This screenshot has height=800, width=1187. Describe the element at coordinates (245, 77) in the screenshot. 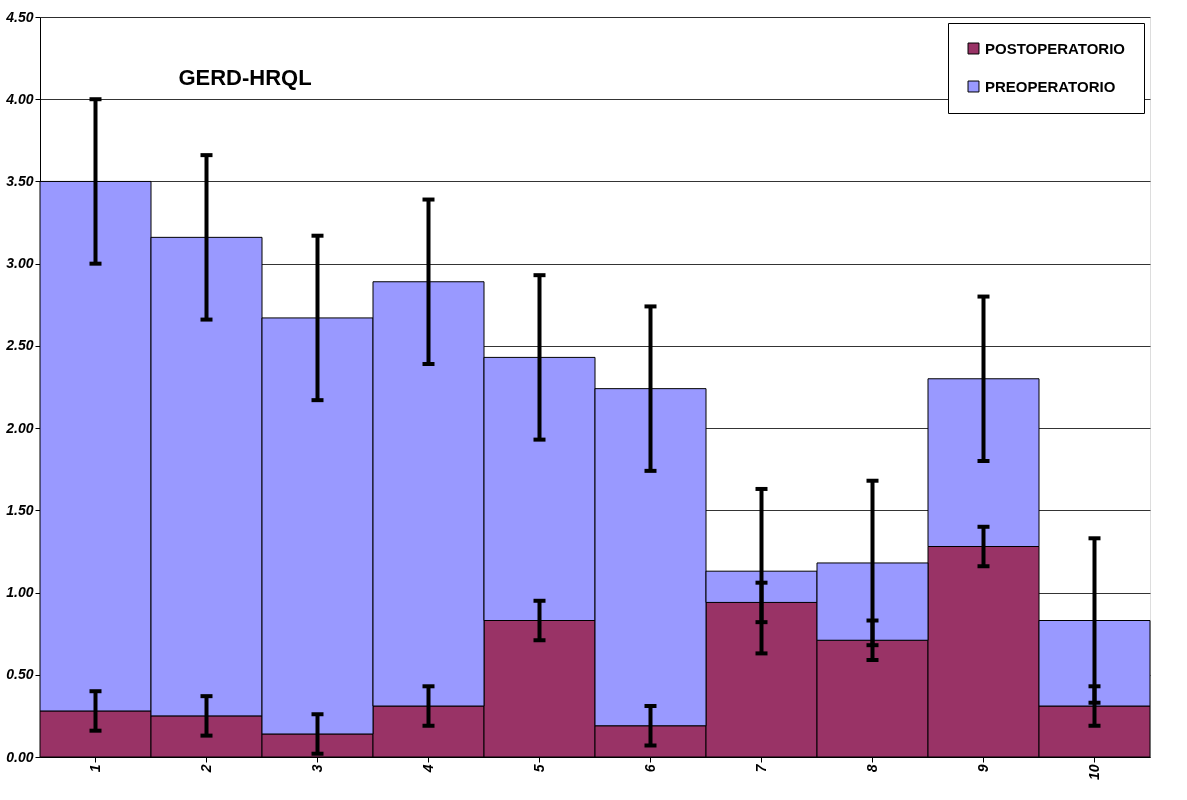

I see `text: GERD-HRQL` at that location.